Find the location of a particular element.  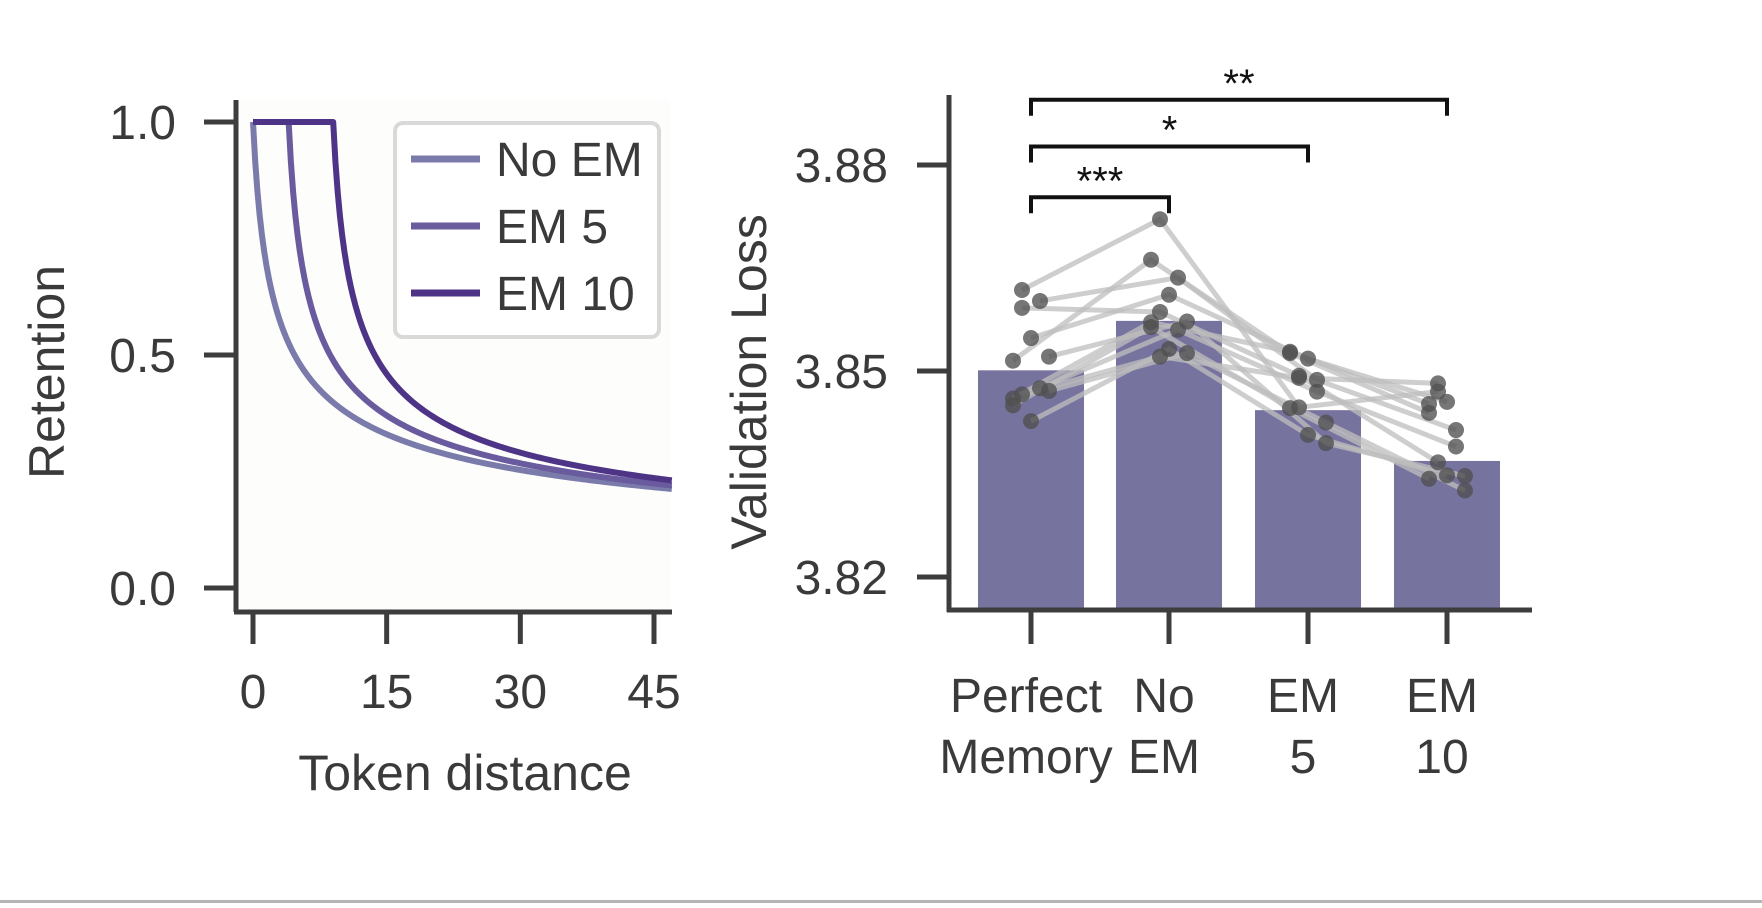

x-tick-label: 5 is located at coordinates (1303, 757).